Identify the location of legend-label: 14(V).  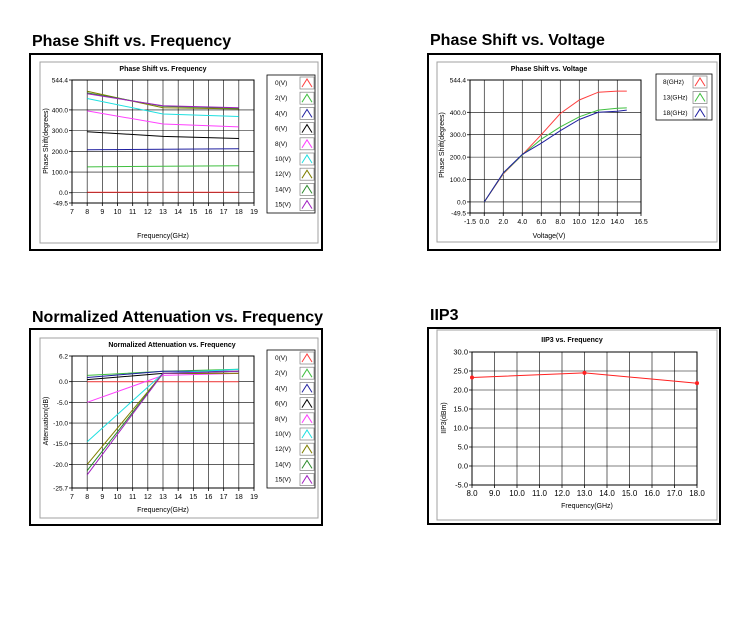
(283, 464).